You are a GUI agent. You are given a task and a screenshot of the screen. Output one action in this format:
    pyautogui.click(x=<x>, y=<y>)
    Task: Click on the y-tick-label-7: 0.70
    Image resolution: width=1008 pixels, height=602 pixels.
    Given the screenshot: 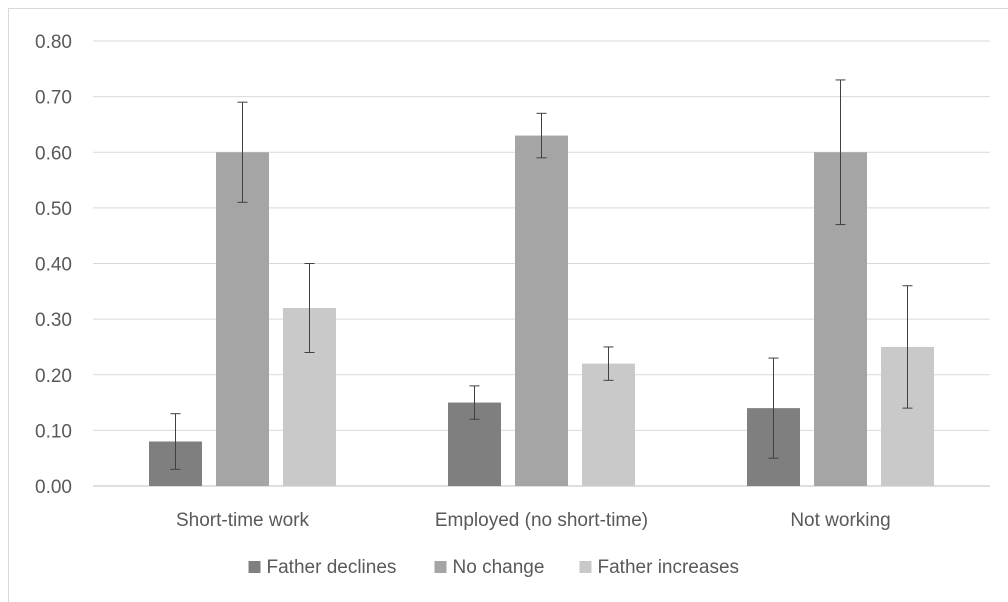 What is the action you would take?
    pyautogui.click(x=53, y=98)
    